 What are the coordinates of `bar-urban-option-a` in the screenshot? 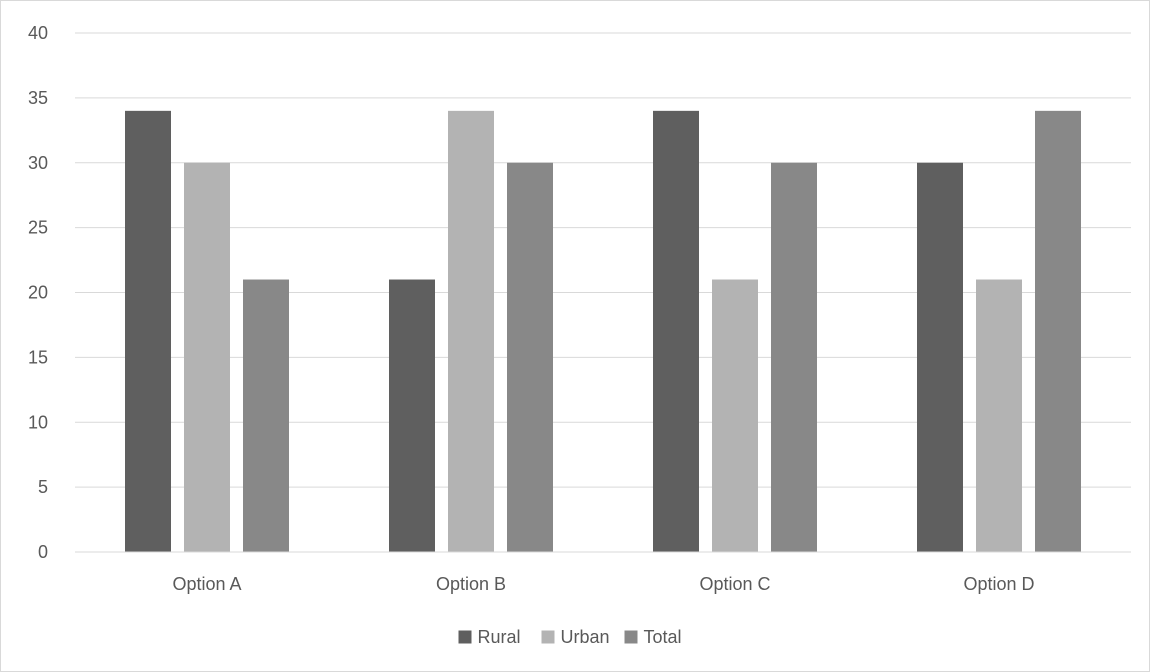 It's located at (207, 357).